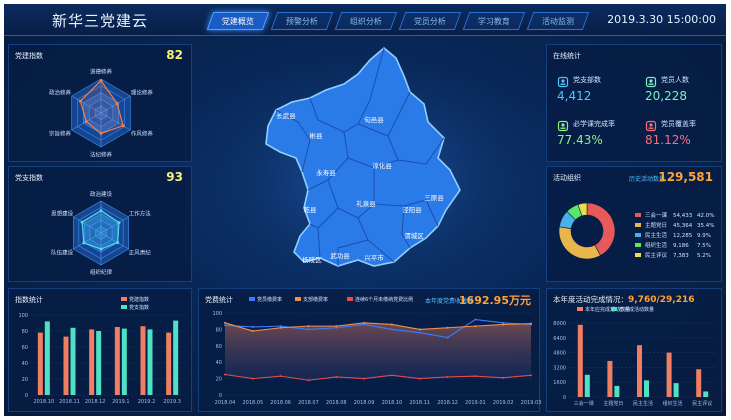  Describe the element at coordinates (62, 213) in the screenshot. I see `radar-axis-label: 思想建设` at that location.